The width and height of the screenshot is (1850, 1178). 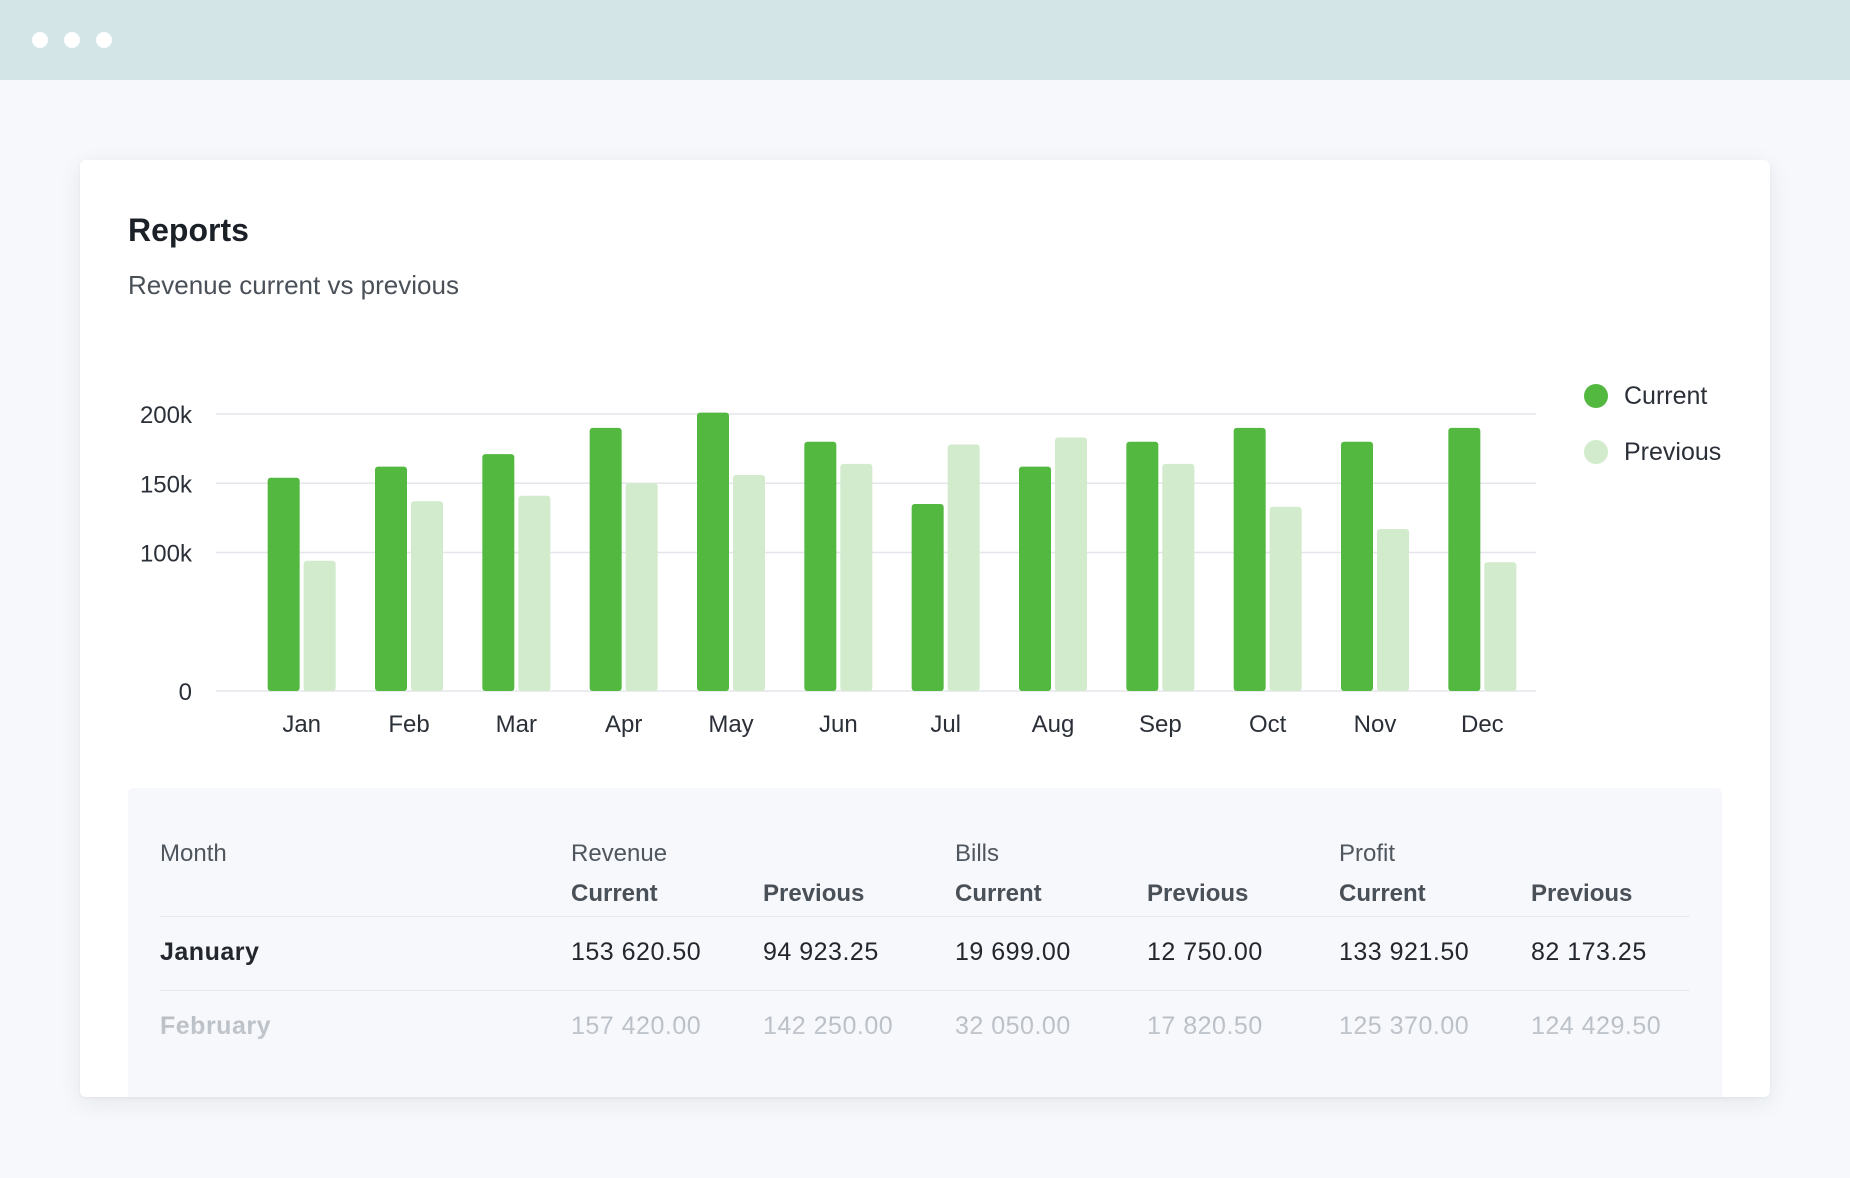 I want to click on bar-previous-may, so click(x=749, y=582).